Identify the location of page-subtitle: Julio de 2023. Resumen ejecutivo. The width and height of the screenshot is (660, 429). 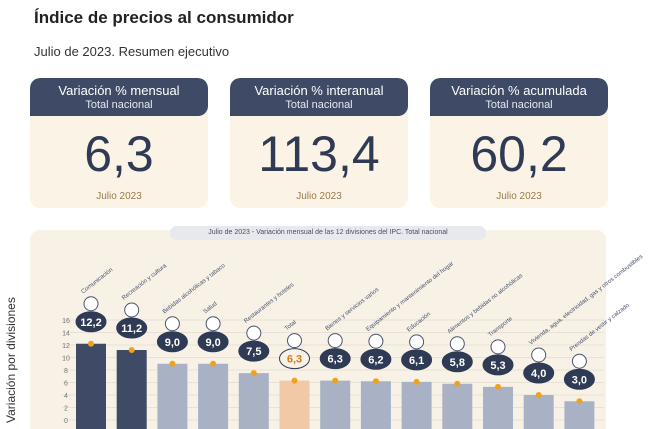
(132, 51).